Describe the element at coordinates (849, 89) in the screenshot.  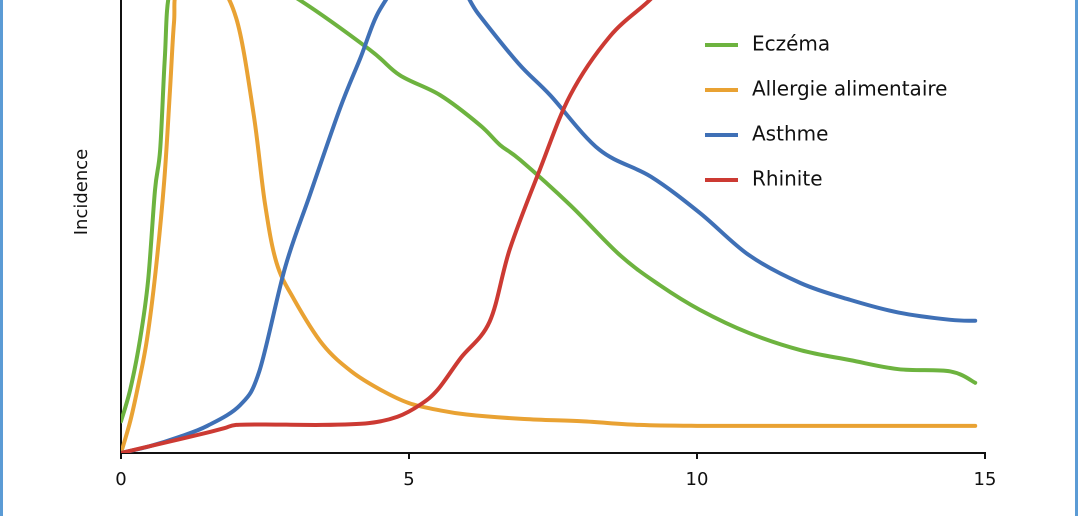
I see `legend-label: Allergie alimentaire` at that location.